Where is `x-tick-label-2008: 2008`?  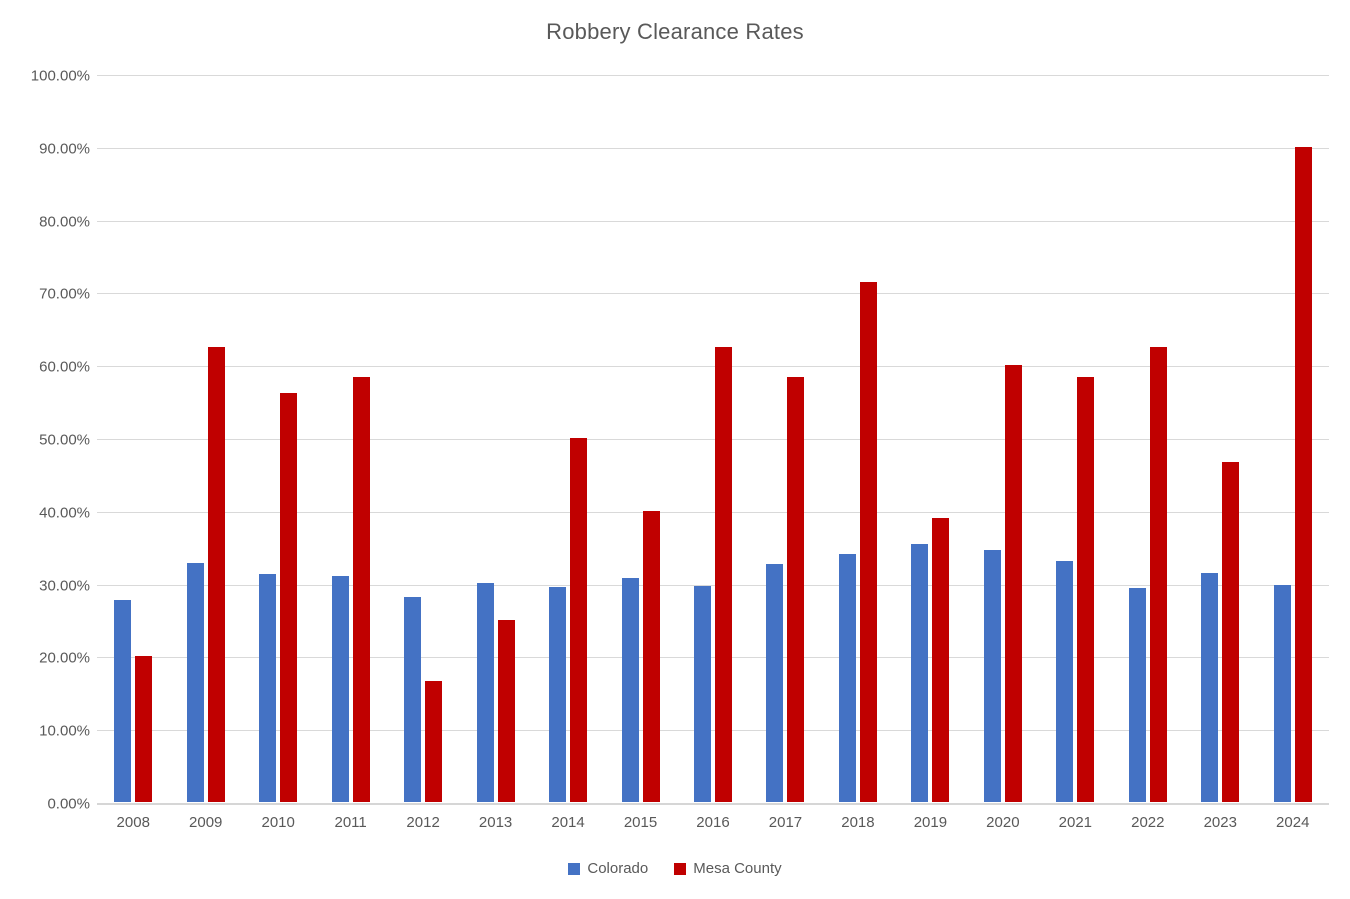
x-tick-label-2008: 2008 is located at coordinates (133, 822).